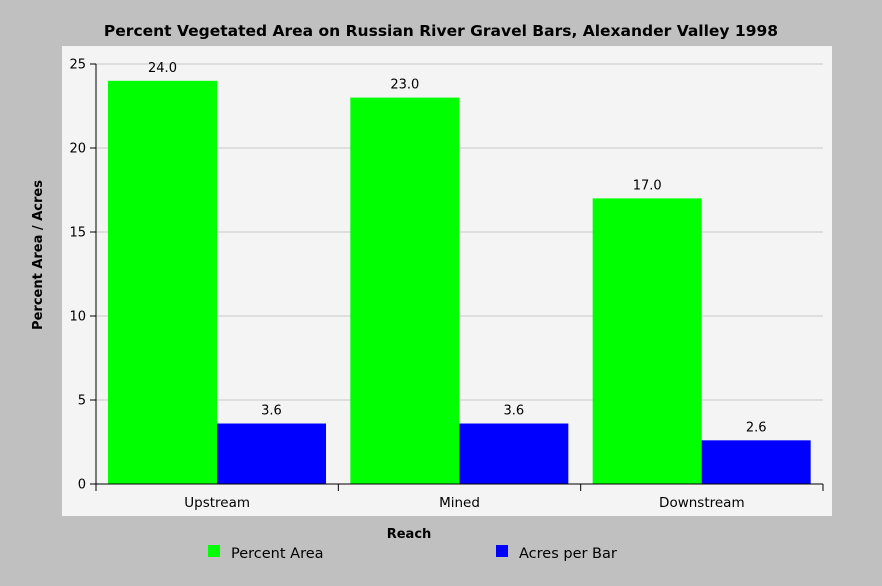 This screenshot has width=882, height=586. I want to click on x-tick-label: Upstream, so click(217, 503).